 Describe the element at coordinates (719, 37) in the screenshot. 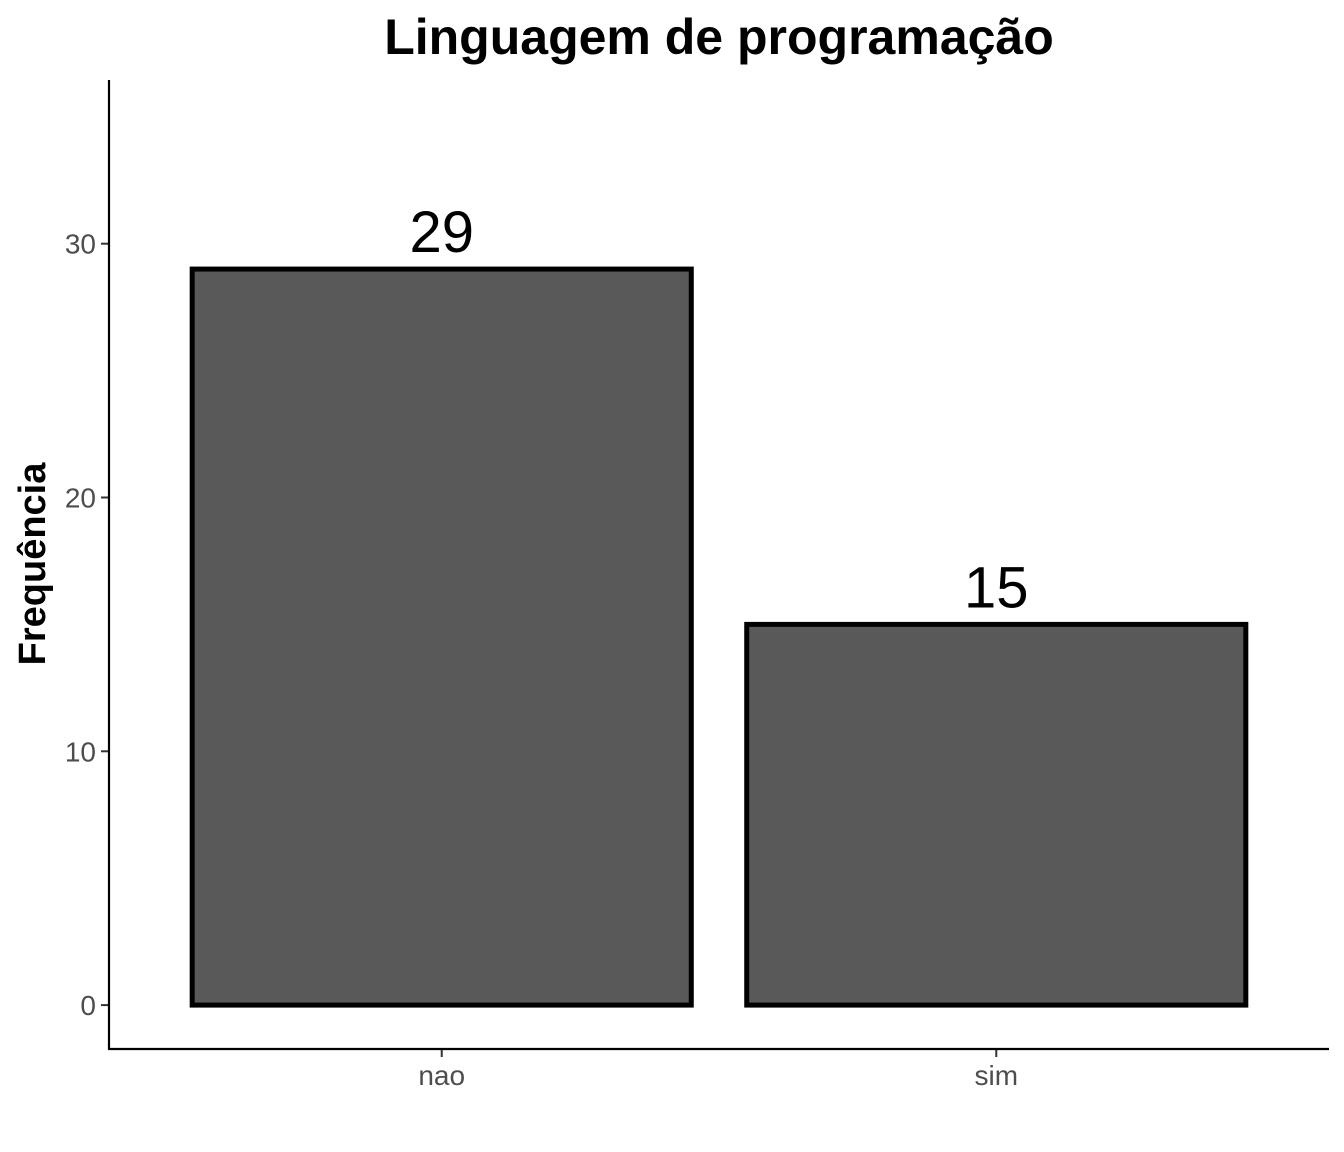

I see `chart-title: Linguagem de programação` at that location.